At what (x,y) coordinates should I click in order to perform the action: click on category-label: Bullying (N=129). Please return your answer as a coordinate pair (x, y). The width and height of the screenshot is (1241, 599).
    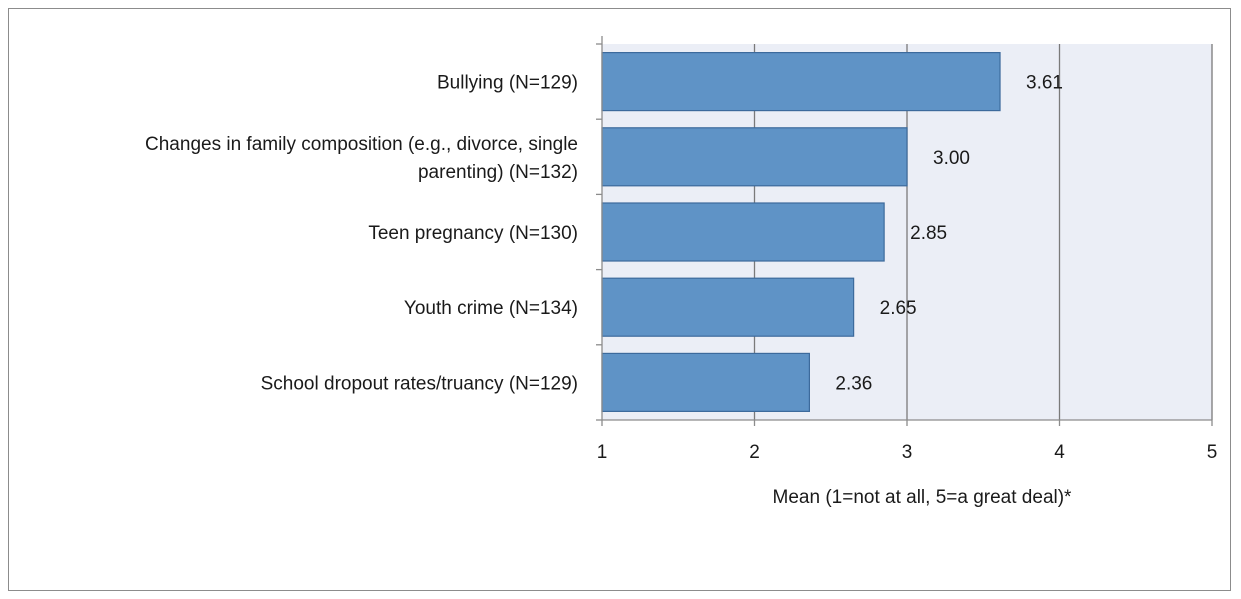
    Looking at the image, I should click on (507, 83).